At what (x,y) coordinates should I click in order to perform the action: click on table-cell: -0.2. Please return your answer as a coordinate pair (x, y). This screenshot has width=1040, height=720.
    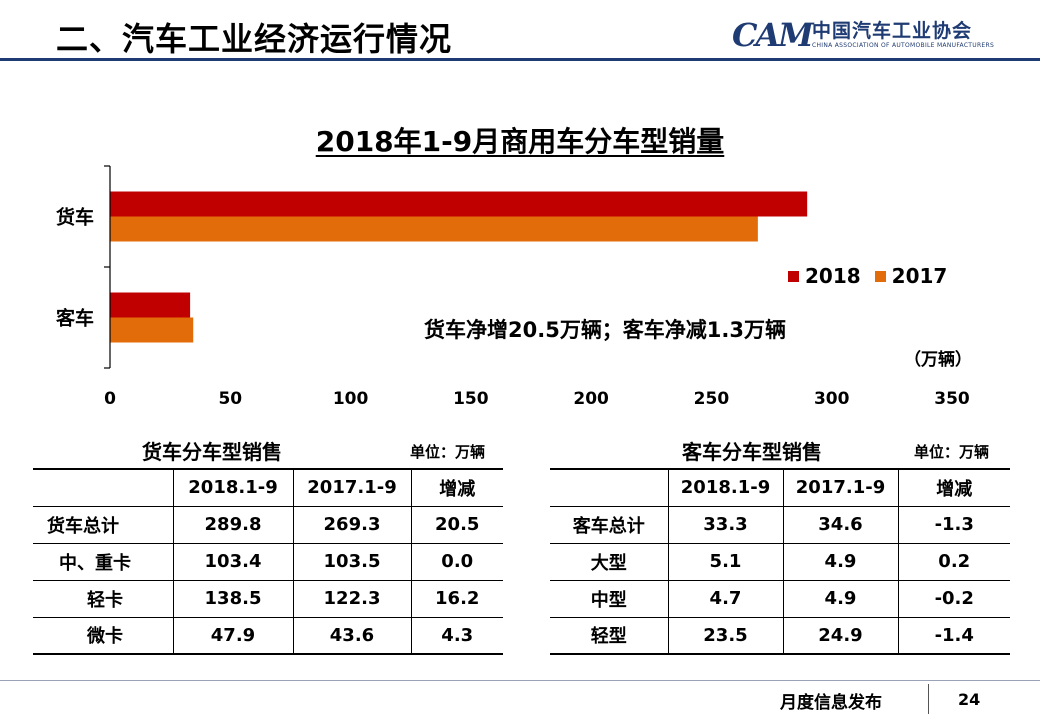
    Looking at the image, I should click on (953, 599).